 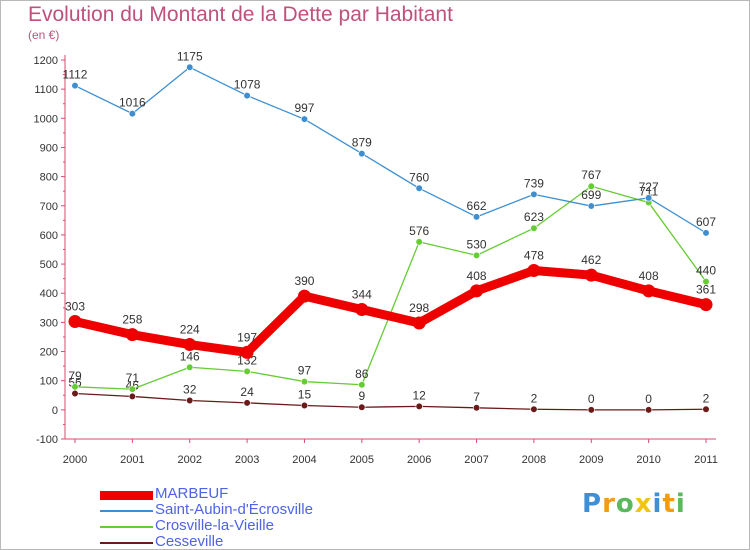 I want to click on data-label: 699, so click(x=591, y=195).